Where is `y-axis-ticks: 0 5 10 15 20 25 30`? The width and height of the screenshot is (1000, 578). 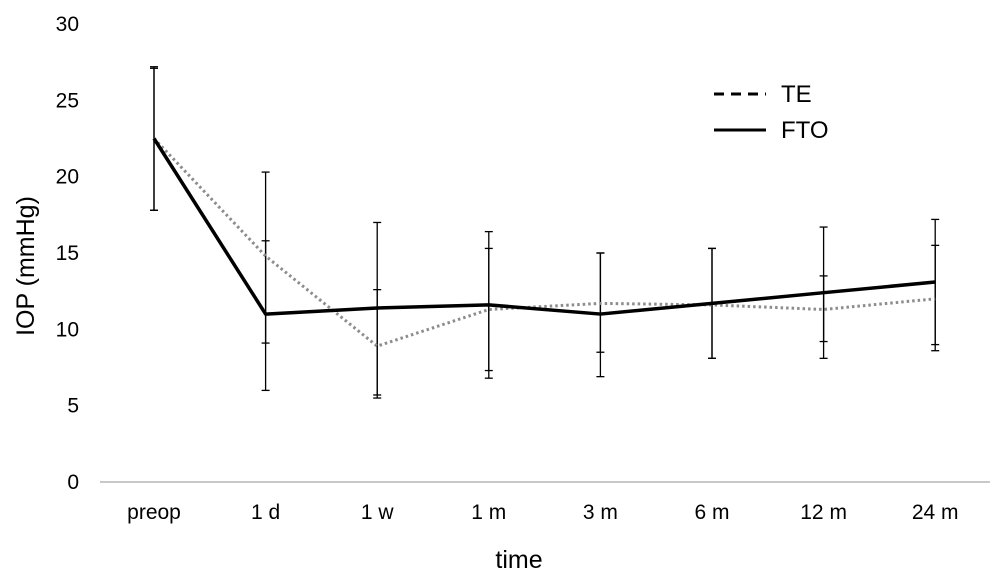 y-axis-ticks: 0 5 10 15 20 25 30 is located at coordinates (67, 253).